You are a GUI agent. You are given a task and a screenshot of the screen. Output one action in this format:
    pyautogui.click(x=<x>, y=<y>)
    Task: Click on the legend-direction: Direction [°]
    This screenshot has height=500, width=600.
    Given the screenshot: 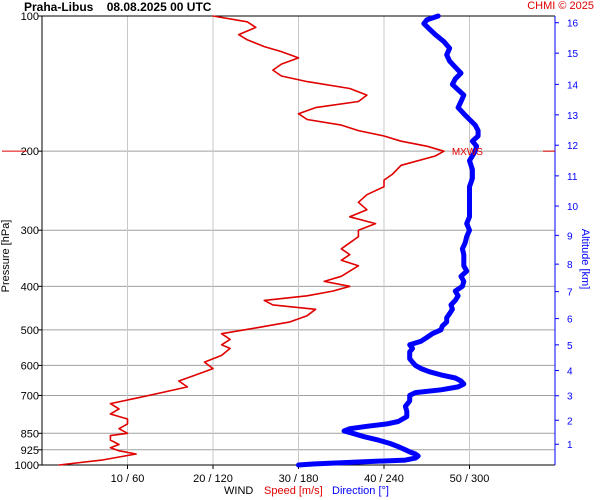 What is the action you would take?
    pyautogui.click(x=360, y=491)
    